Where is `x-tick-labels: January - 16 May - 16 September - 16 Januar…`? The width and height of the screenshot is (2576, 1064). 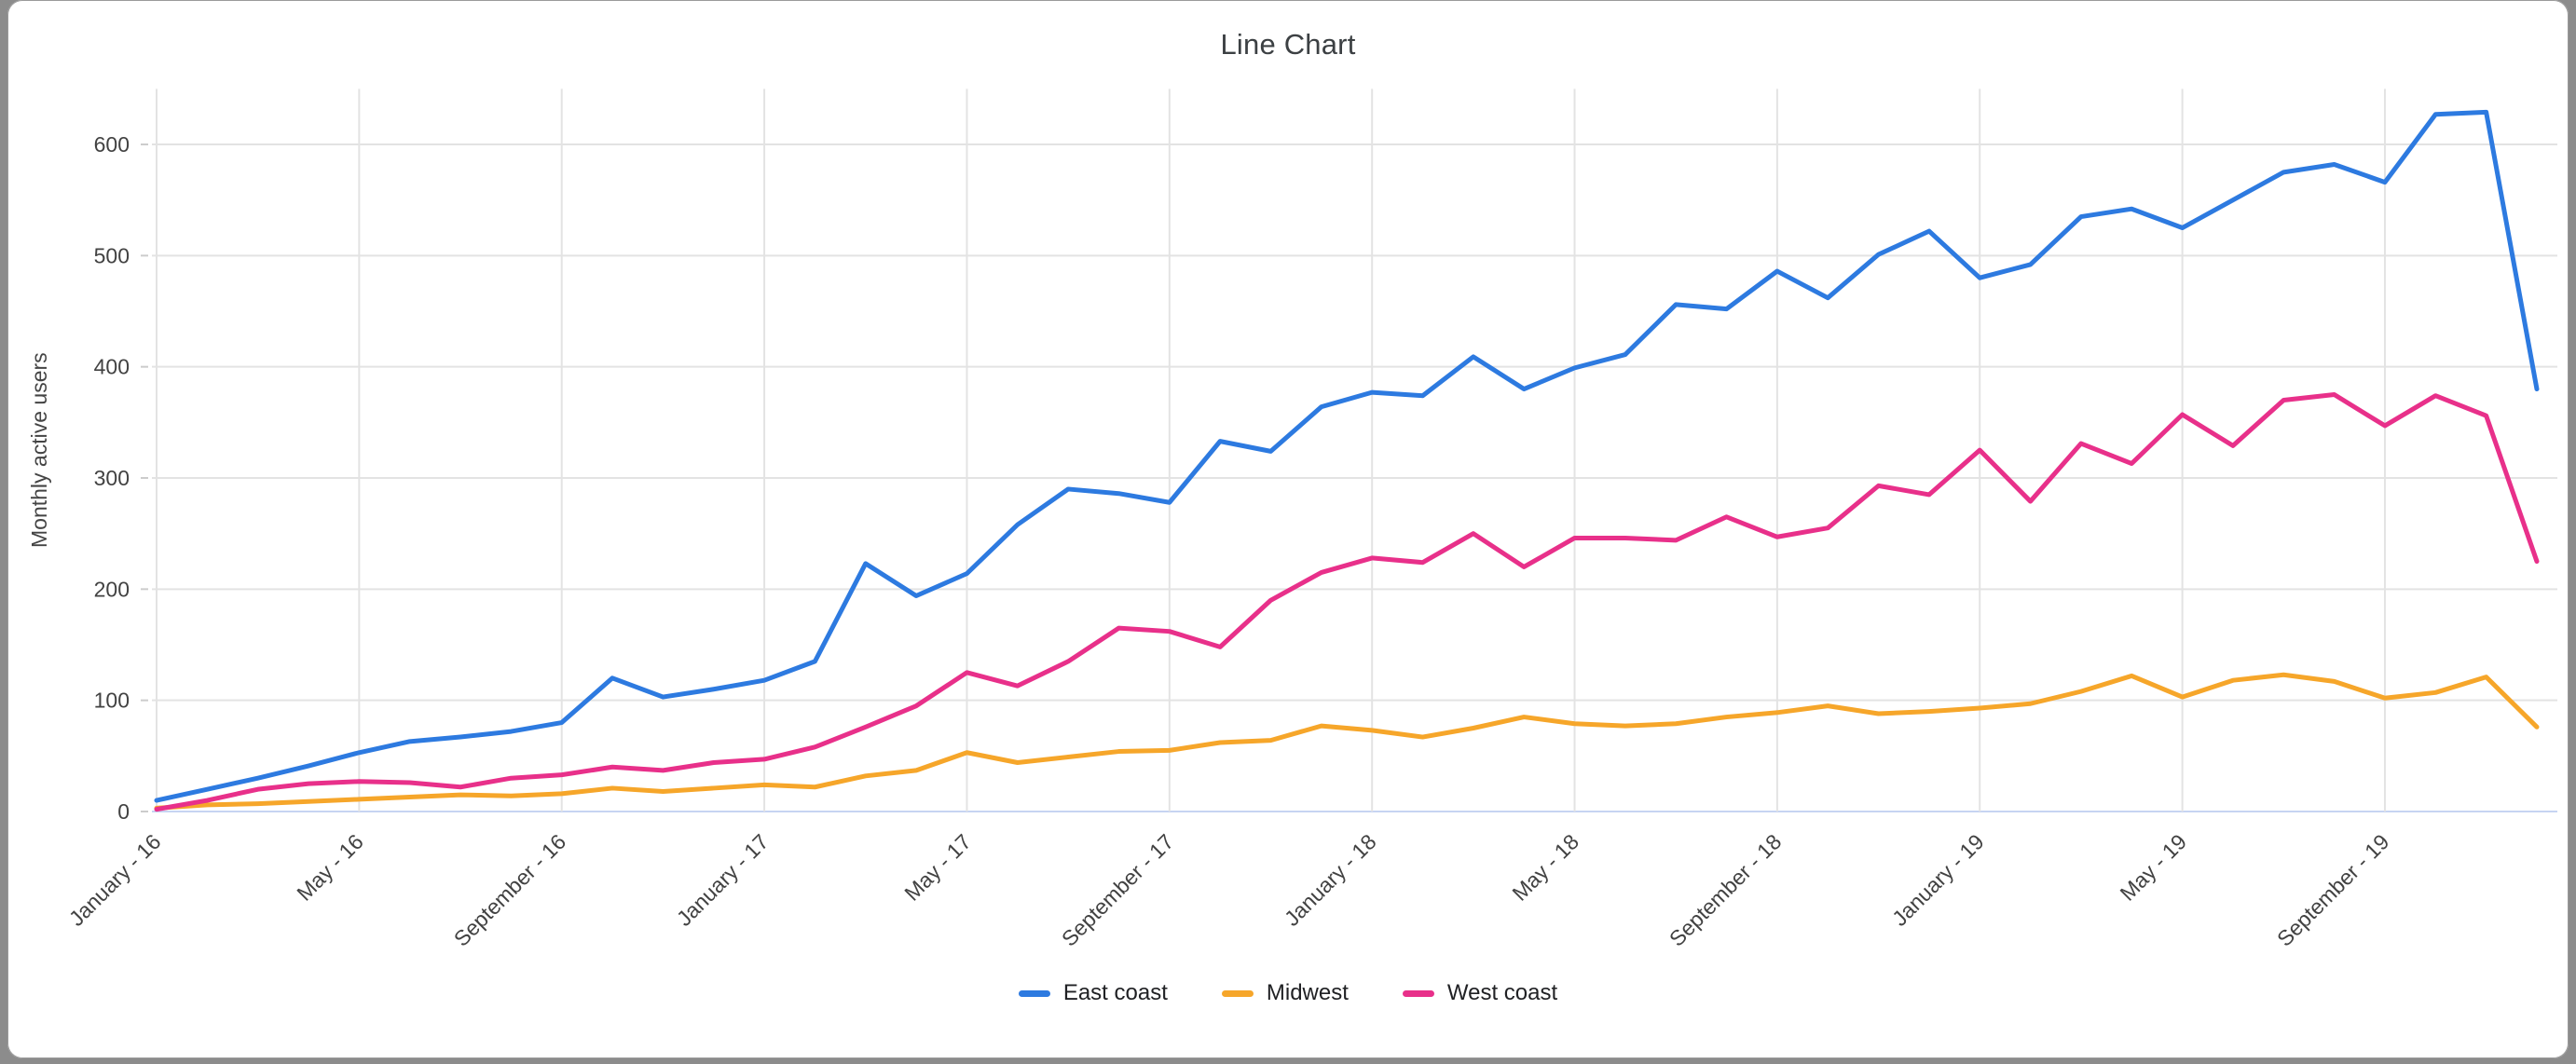 x-tick-labels: January - 16 May - 16 September - 16 Januar… is located at coordinates (1229, 889).